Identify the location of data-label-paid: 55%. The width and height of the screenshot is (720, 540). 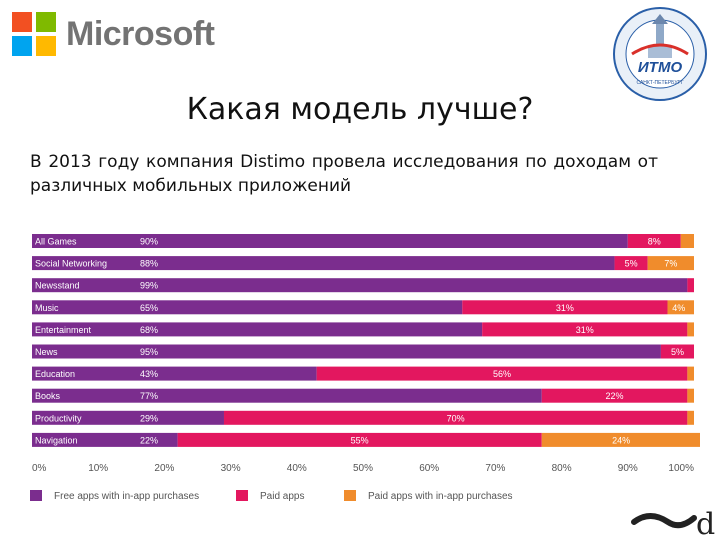
(360, 440).